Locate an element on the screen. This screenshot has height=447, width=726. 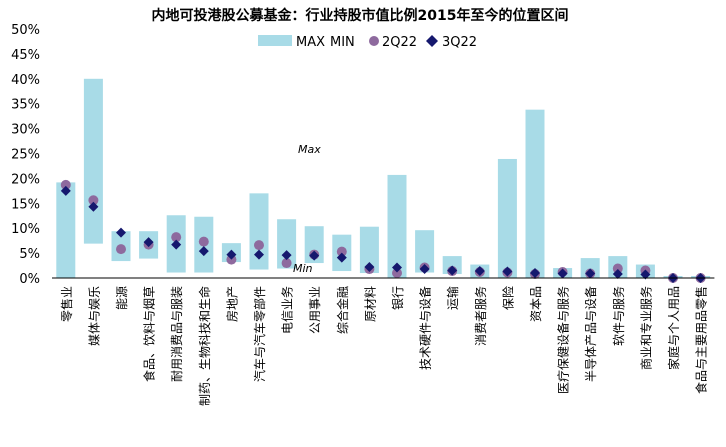
legend-2q22-label: 2Q22 is located at coordinates (399, 42).